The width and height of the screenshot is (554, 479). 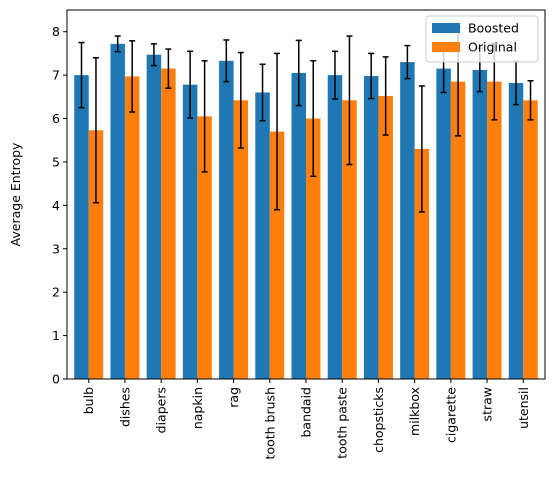 What do you see at coordinates (88, 400) in the screenshot?
I see `x-tick-label: bulb` at bounding box center [88, 400].